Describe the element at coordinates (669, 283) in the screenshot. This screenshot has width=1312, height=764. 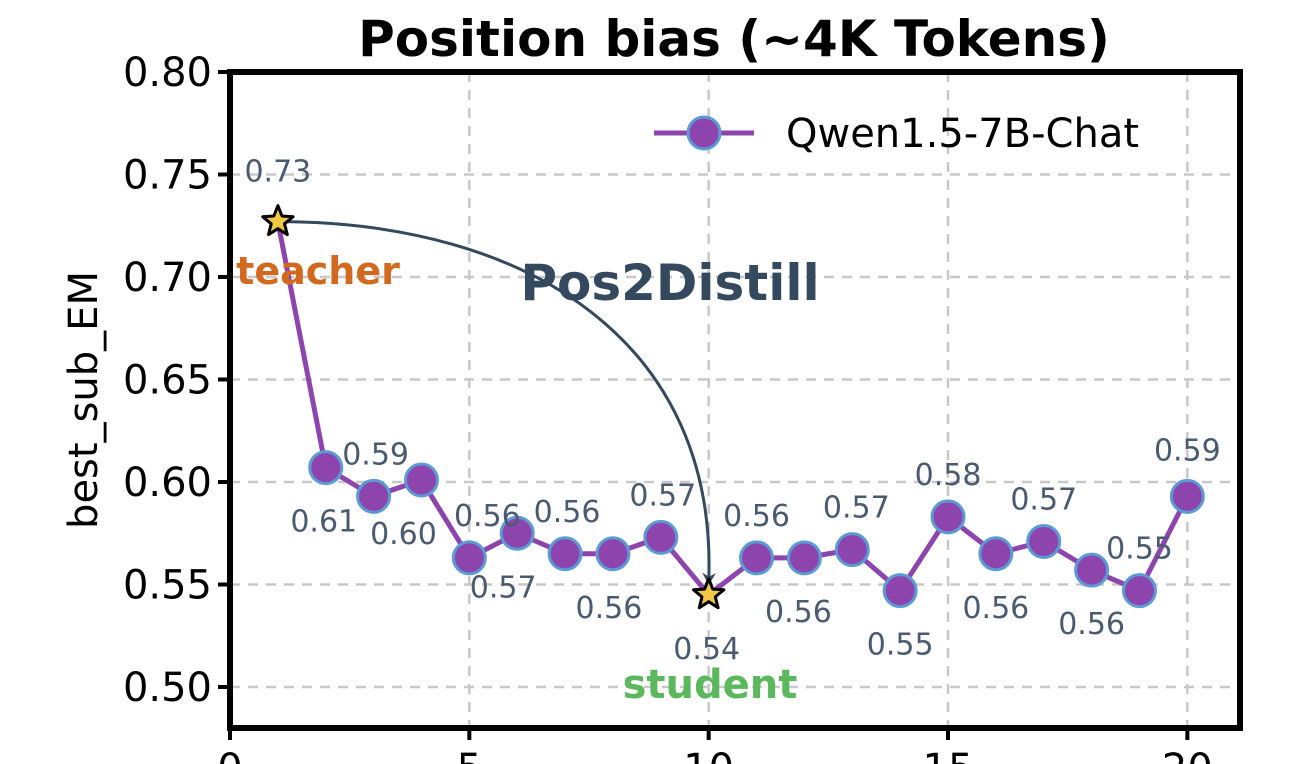
I see `pos2distill-label: Pos2Distill` at that location.